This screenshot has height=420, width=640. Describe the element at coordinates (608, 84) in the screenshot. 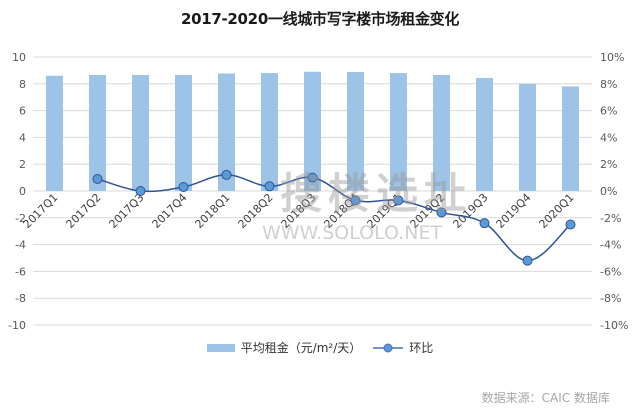

I see `y-tick-right: 8%` at that location.